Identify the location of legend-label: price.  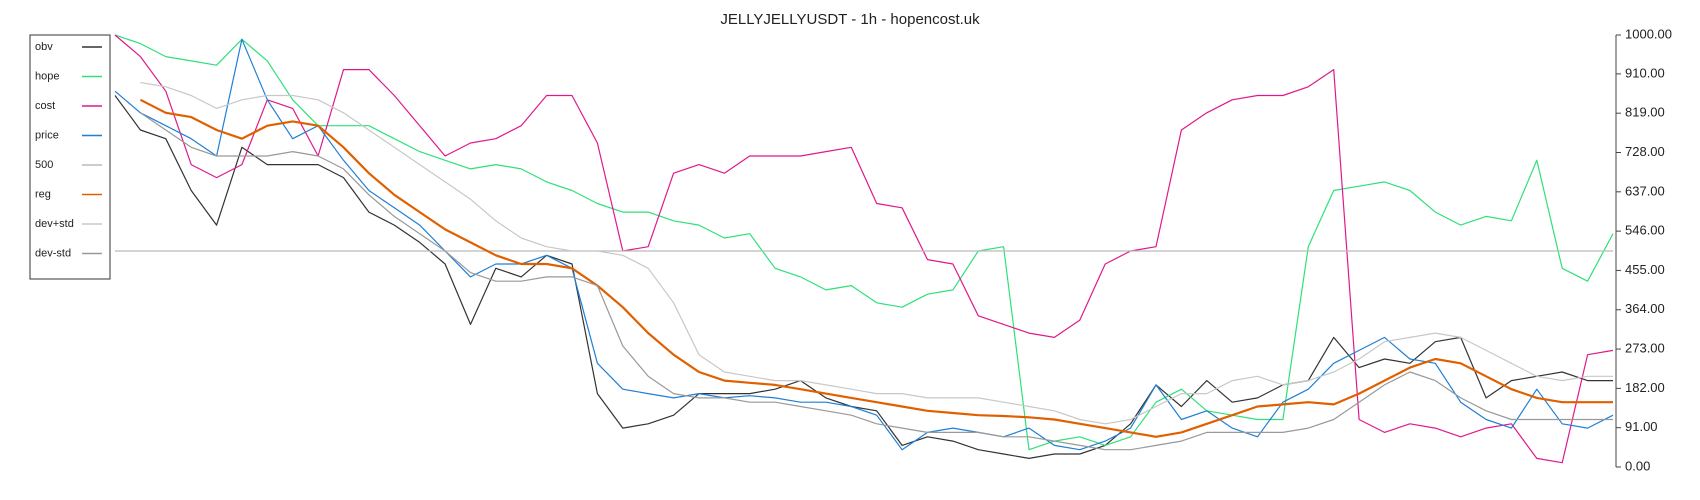
(47, 135).